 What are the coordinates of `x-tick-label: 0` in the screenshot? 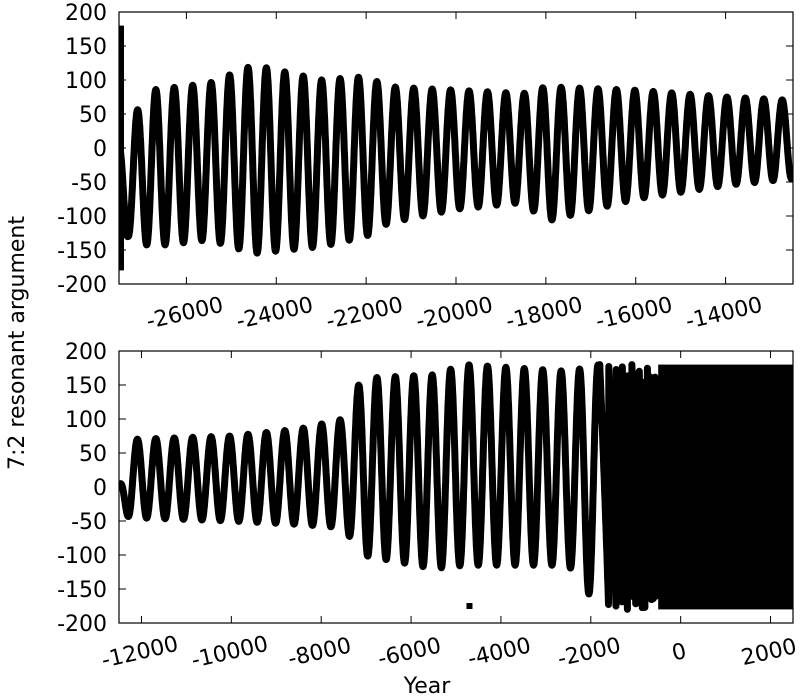 It's located at (679, 653).